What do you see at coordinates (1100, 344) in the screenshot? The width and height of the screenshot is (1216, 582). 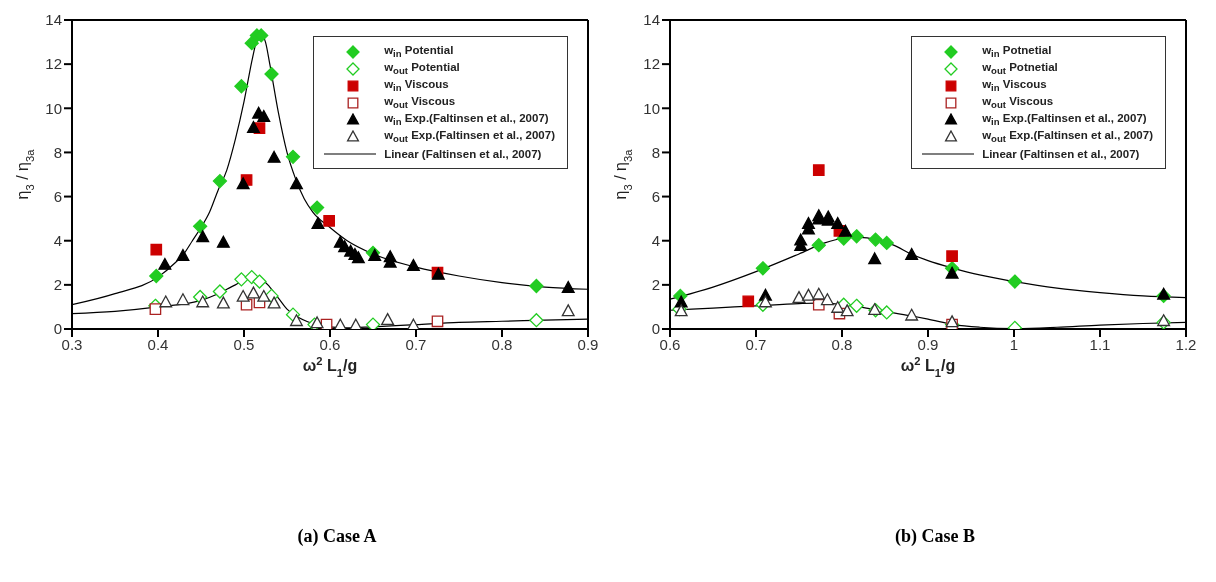 I see `x-tick-label: 1.1` at bounding box center [1100, 344].